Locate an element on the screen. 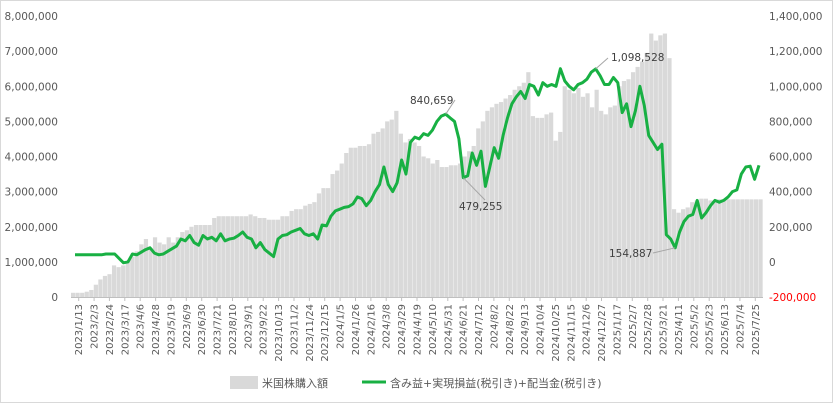 Image resolution: width=833 pixels, height=406 pixels. left-tick-label: 6,000,000 is located at coordinates (31, 87).